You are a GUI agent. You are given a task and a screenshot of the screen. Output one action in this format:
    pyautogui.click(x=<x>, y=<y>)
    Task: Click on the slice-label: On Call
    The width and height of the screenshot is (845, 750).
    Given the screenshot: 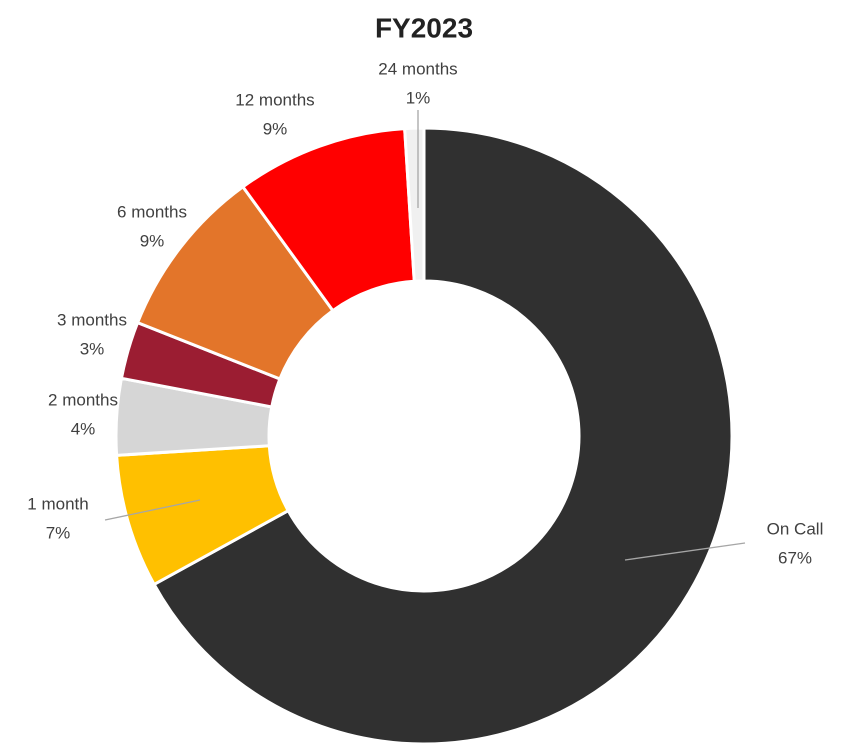 What is the action you would take?
    pyautogui.click(x=795, y=528)
    